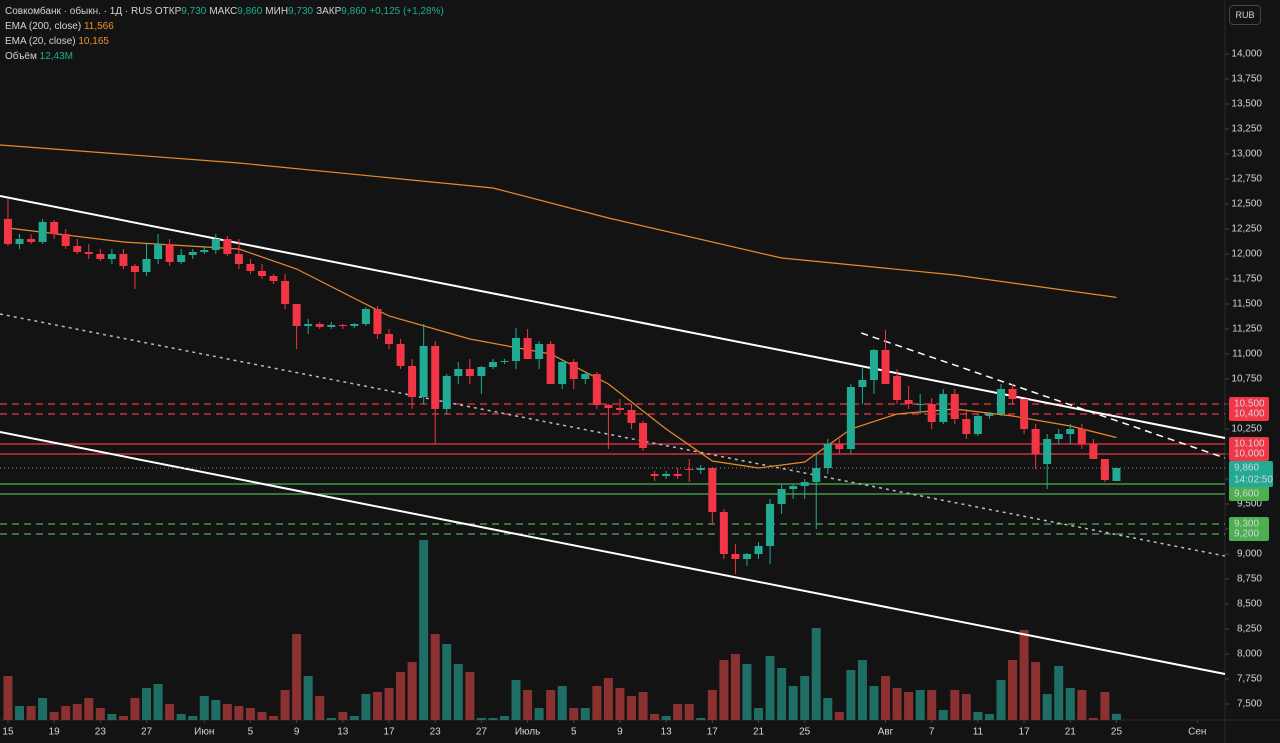 The height and width of the screenshot is (743, 1280). I want to click on y-tick-label: 7,750, so click(1249, 679).